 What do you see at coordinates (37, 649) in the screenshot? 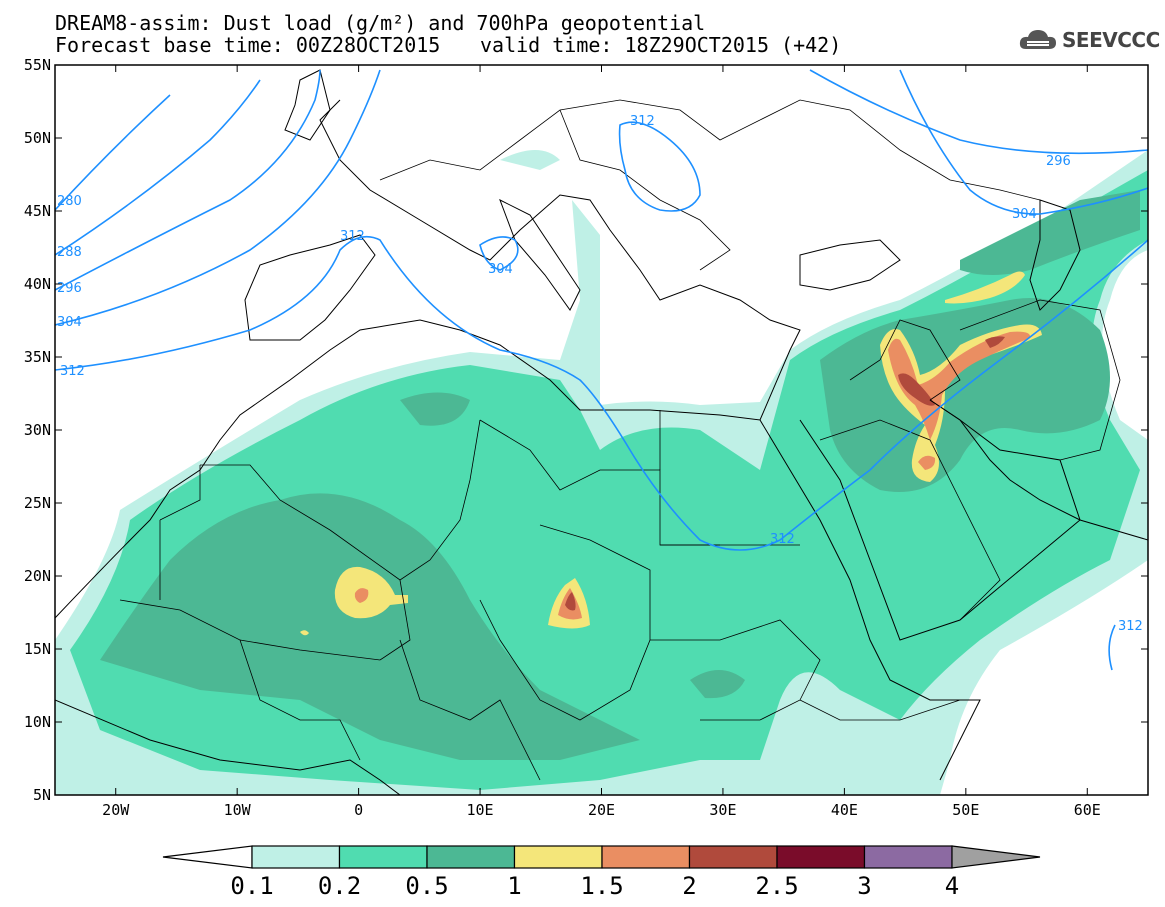
I see `lat-tick-label: 15N` at bounding box center [37, 649].